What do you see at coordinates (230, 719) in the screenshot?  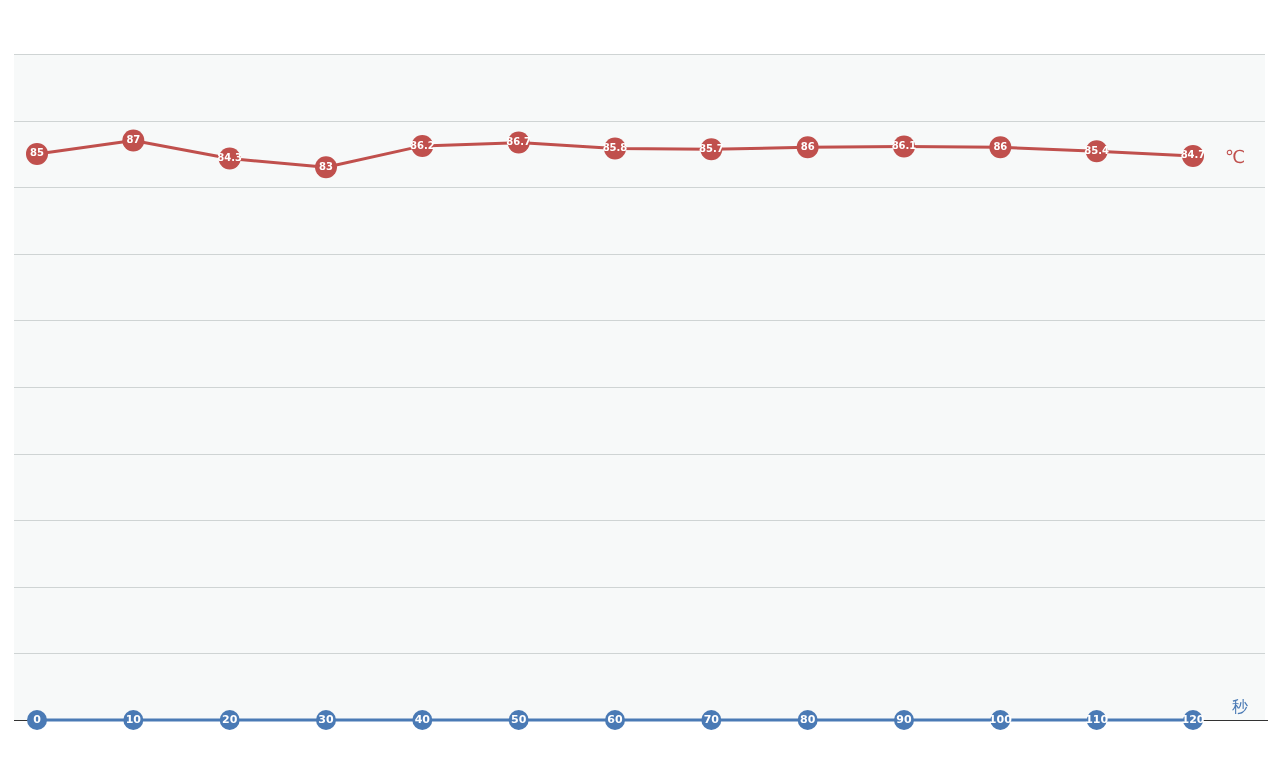 I see `x-tick-label: 20` at bounding box center [230, 719].